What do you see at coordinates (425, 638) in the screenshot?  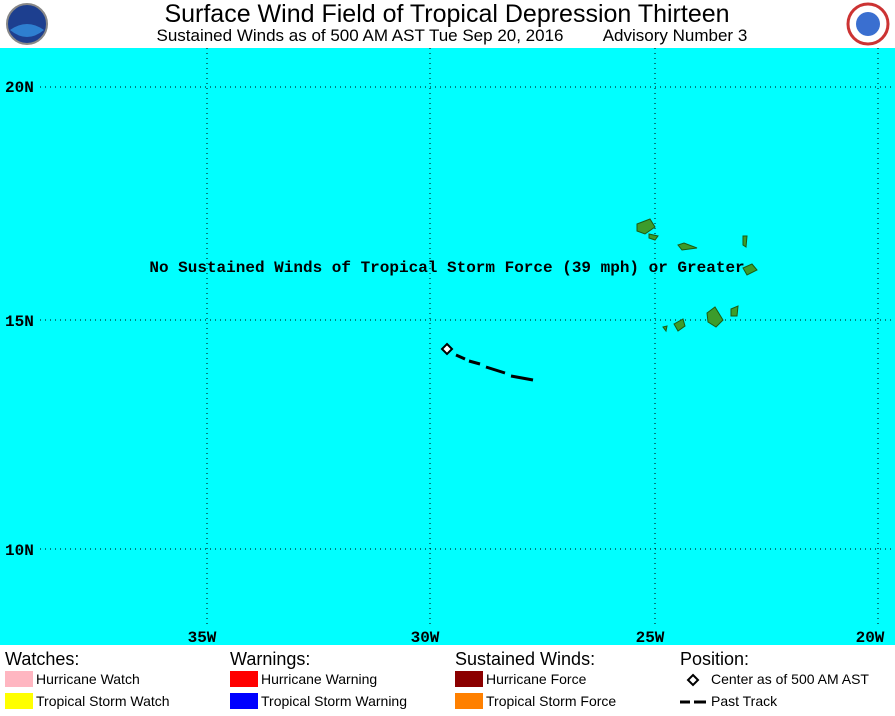 I see `lon-label: 30W` at bounding box center [425, 638].